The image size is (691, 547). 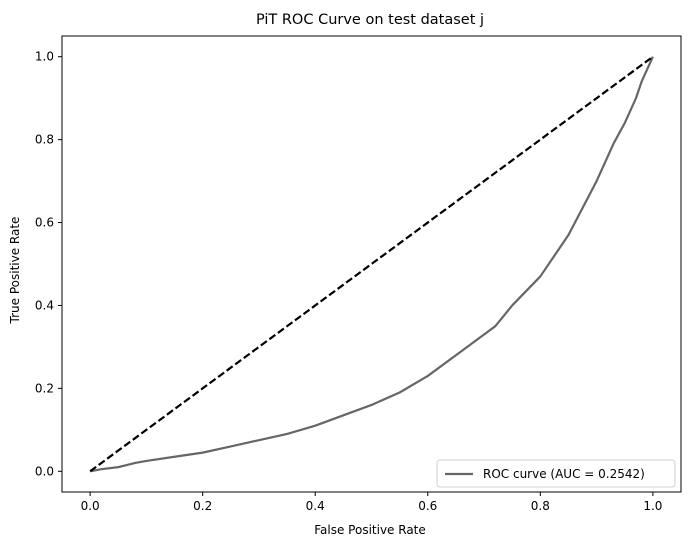 I want to click on x-tick-label: 0.8, so click(x=540, y=506).